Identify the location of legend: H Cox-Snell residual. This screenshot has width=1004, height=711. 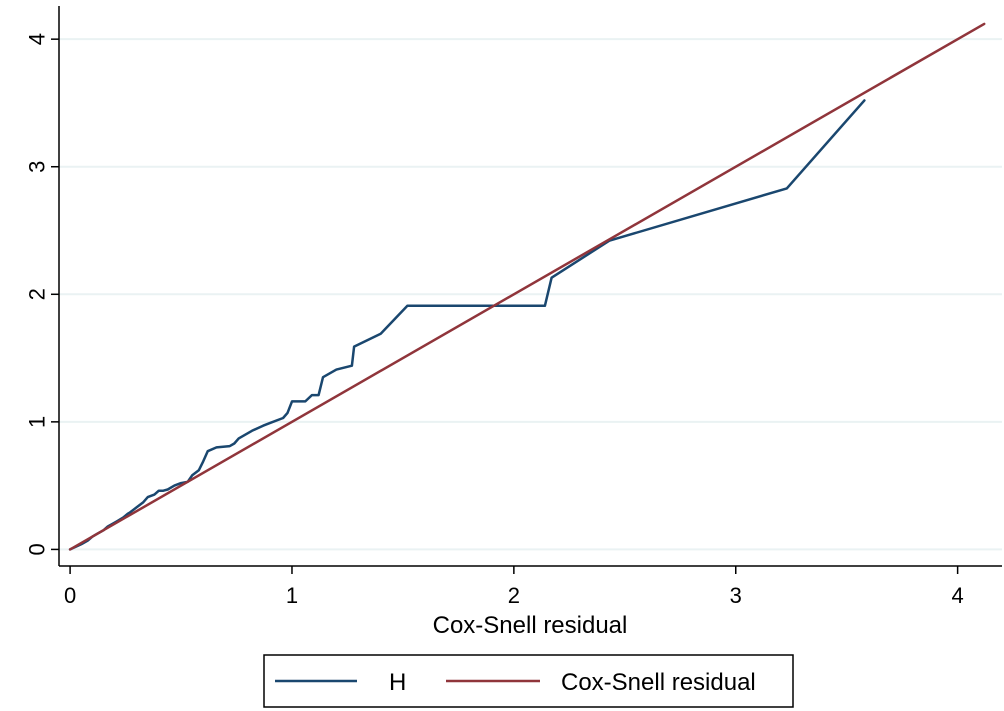
(528, 681).